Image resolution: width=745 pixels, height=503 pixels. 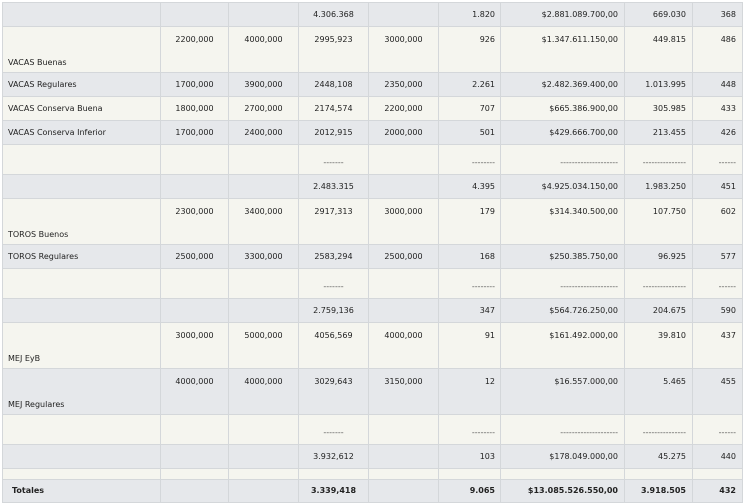 I want to click on weight-cell: 3.918.505, so click(x=658, y=491).